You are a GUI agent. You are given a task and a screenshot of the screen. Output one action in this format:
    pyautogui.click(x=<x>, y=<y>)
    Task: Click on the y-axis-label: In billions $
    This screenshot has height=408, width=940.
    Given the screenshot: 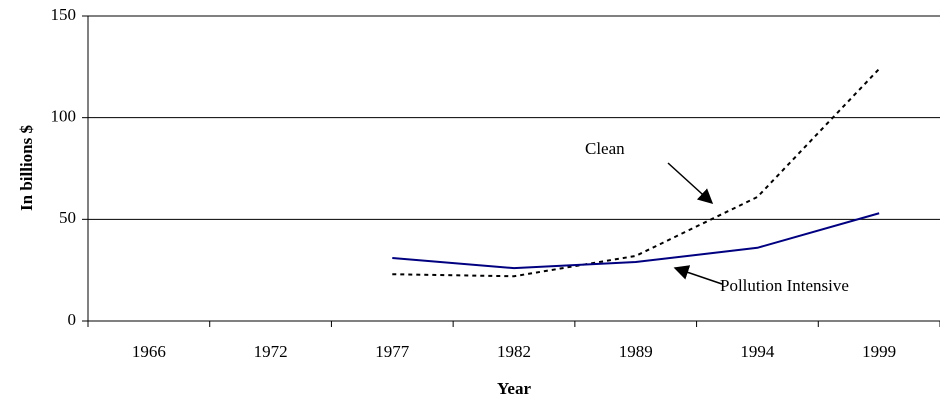 What is the action you would take?
    pyautogui.click(x=26, y=168)
    